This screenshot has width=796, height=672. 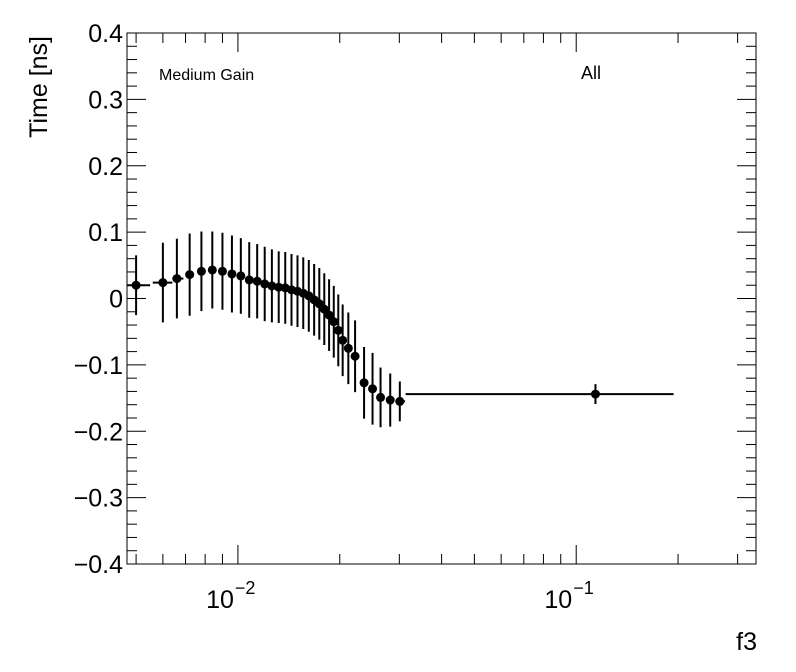 What do you see at coordinates (98, 565) in the screenshot?
I see `y-tick-label: −0.4` at bounding box center [98, 565].